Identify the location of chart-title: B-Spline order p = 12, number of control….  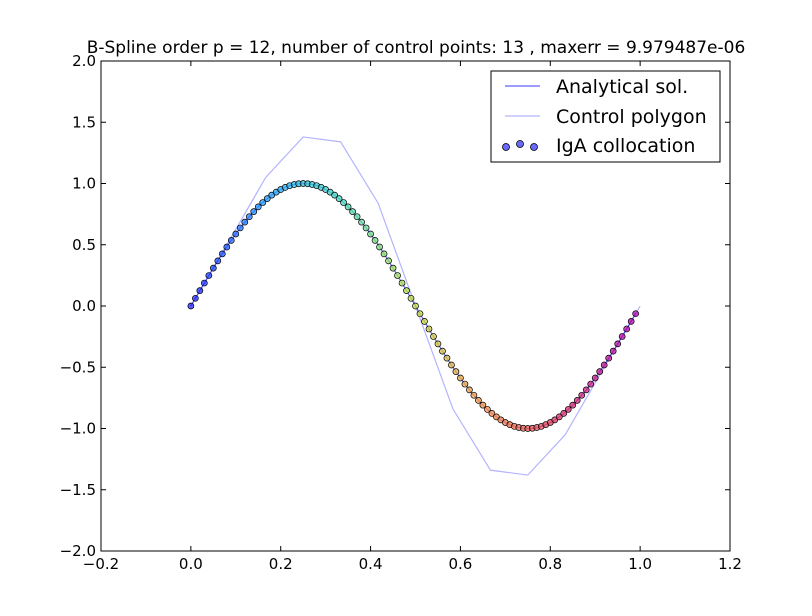
(416, 48).